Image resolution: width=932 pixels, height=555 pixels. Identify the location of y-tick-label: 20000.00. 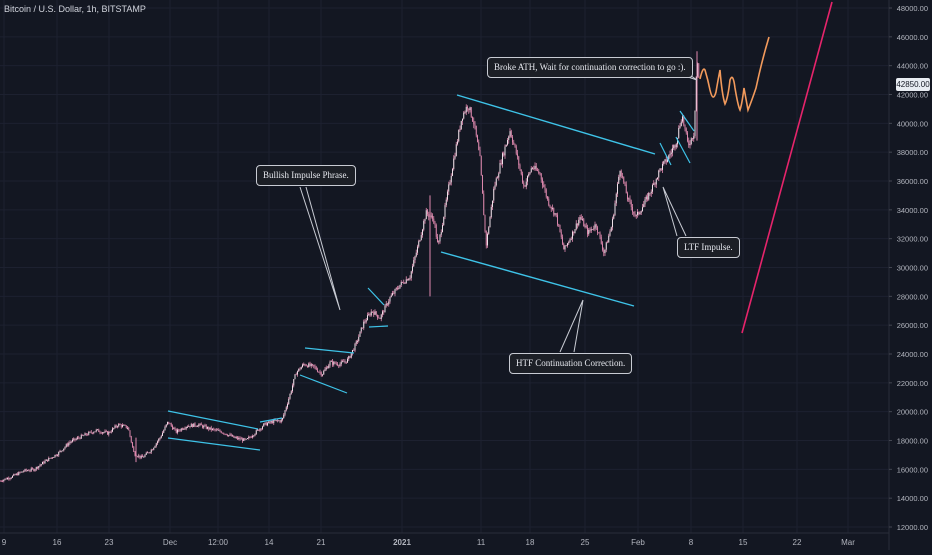
(912, 412).